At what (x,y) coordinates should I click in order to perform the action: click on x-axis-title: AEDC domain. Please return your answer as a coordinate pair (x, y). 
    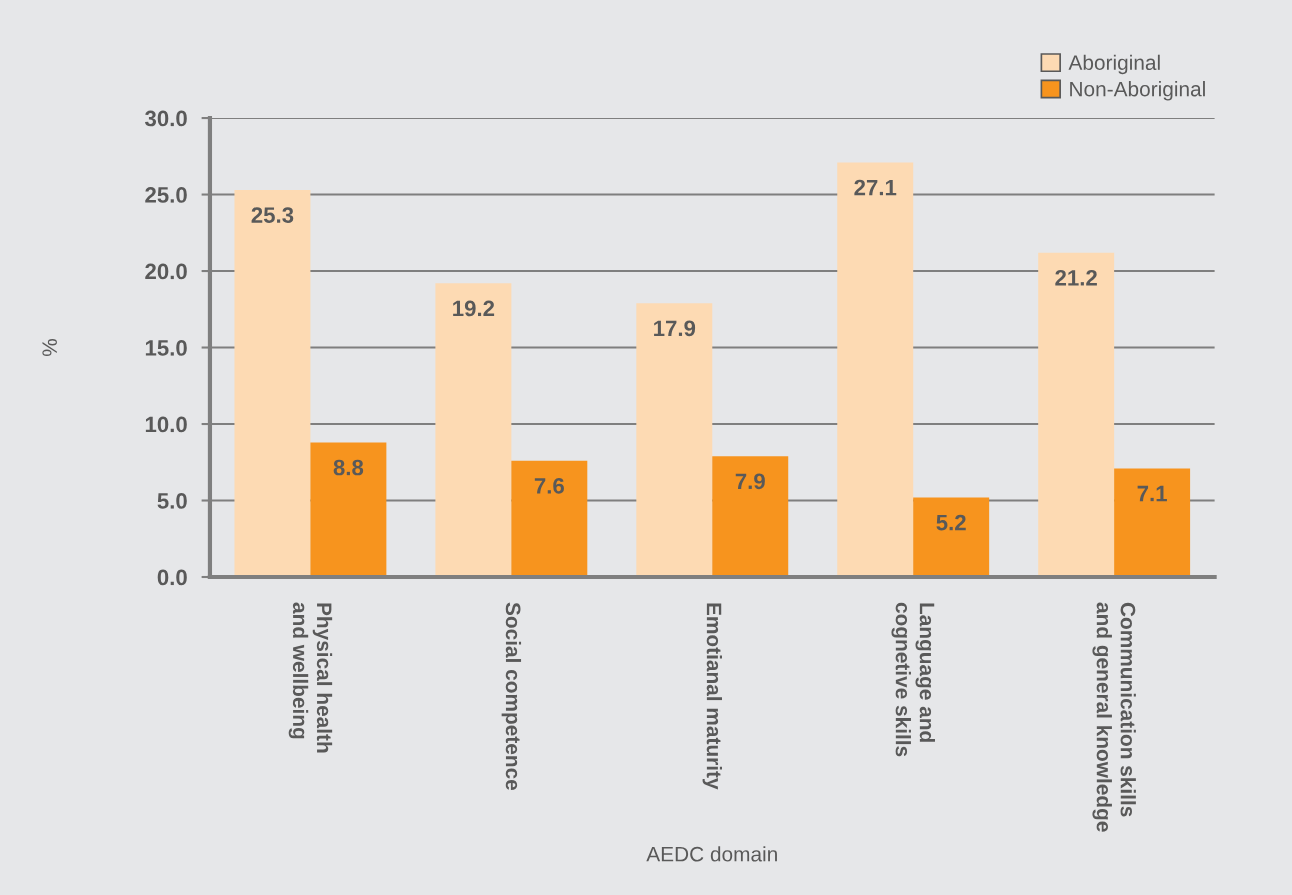
    Looking at the image, I should click on (711, 854).